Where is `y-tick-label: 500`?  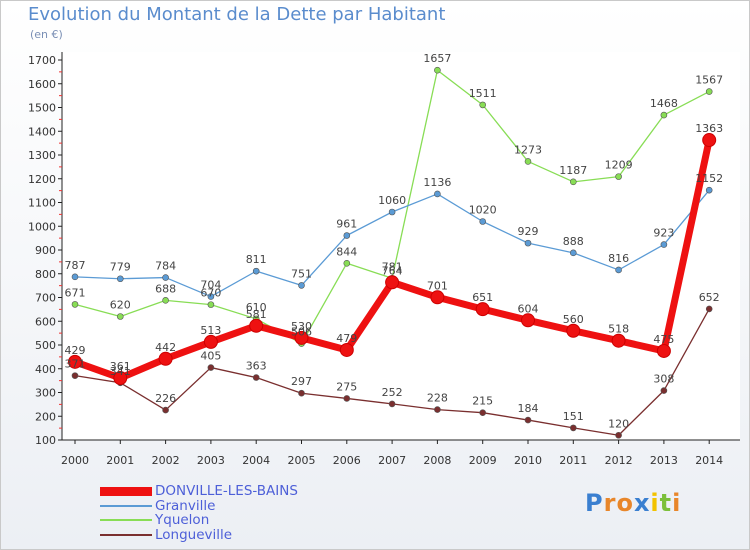 y-tick-label: 500 is located at coordinates (45, 345).